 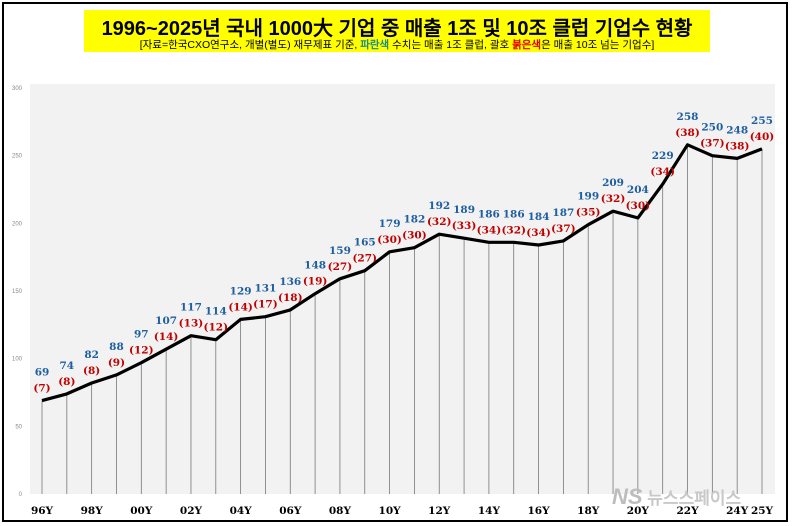 I want to click on over-1t-label: 136, so click(x=290, y=282).